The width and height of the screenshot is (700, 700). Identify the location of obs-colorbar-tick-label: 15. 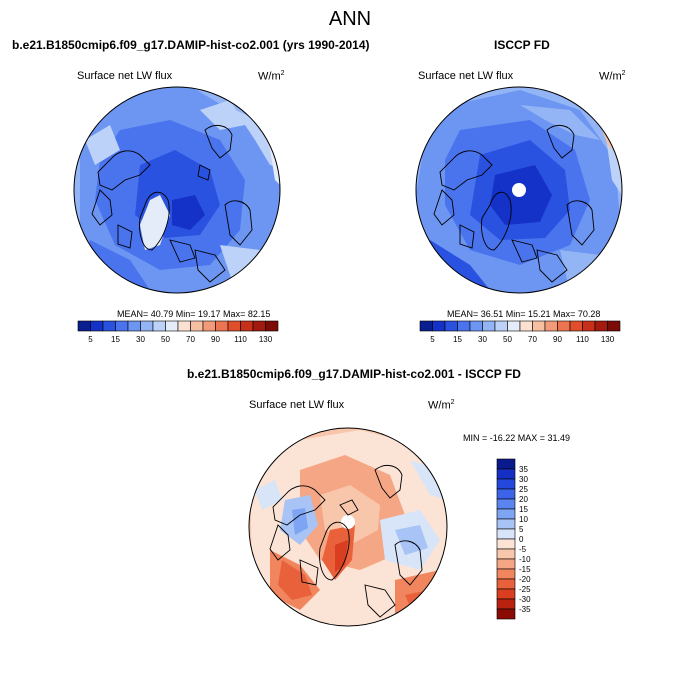
(457, 339).